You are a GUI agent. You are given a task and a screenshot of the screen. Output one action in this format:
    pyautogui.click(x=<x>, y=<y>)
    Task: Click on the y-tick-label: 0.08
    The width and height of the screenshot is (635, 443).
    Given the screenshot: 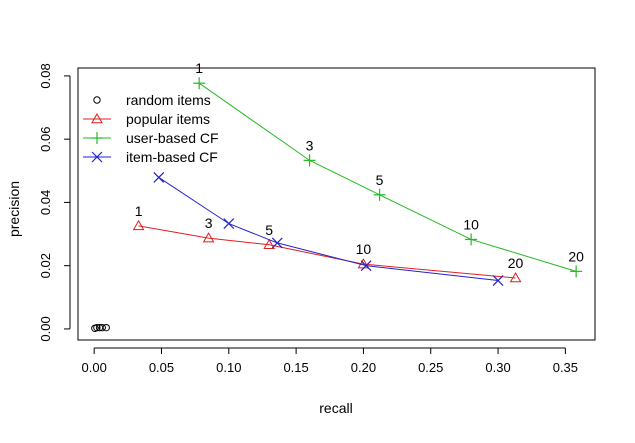 What is the action you would take?
    pyautogui.click(x=45, y=75)
    